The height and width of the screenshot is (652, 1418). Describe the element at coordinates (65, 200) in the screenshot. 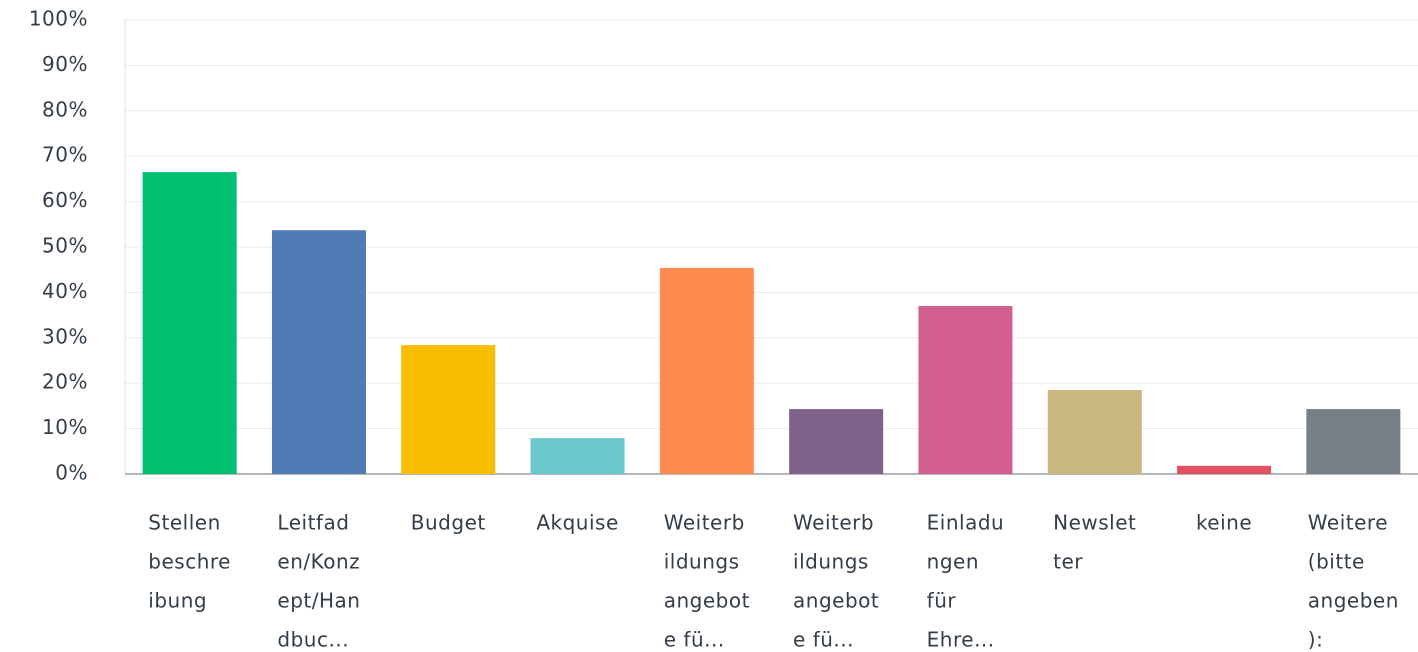

I see `y-tick-label: 60%` at that location.